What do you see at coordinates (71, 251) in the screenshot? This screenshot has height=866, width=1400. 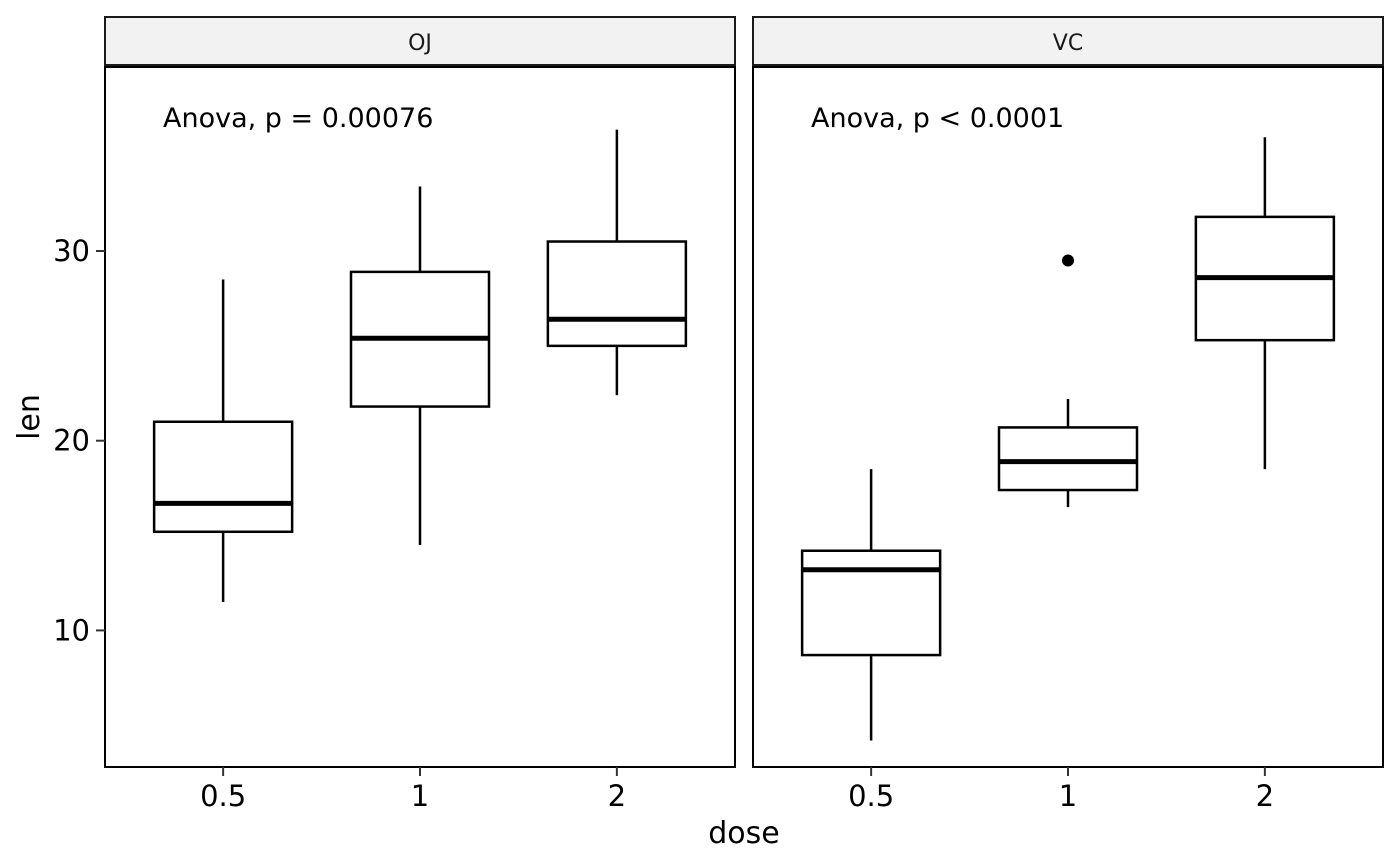 I see `y-tick-label: 30` at bounding box center [71, 251].